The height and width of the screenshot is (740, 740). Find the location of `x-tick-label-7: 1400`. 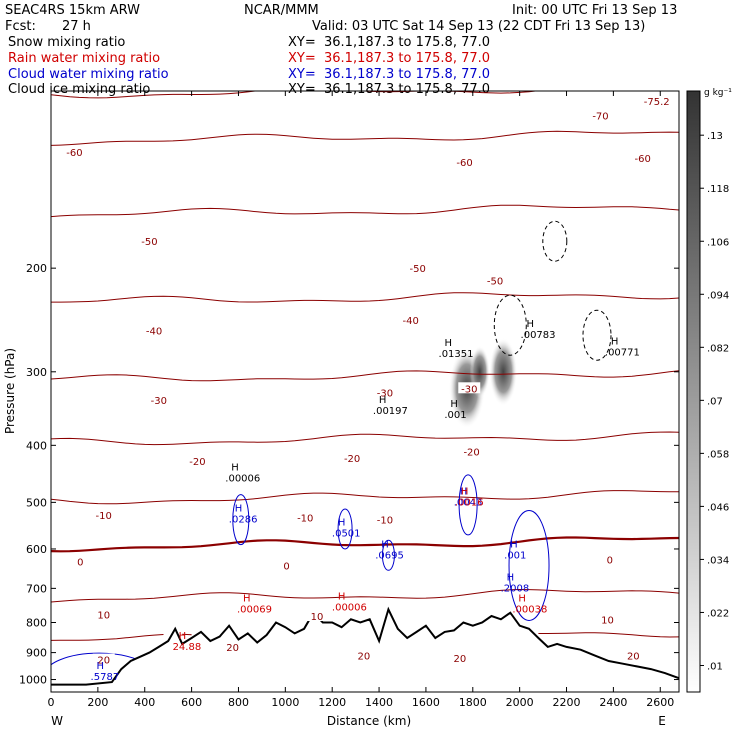

x-tick-label-7: 1400 is located at coordinates (379, 702).